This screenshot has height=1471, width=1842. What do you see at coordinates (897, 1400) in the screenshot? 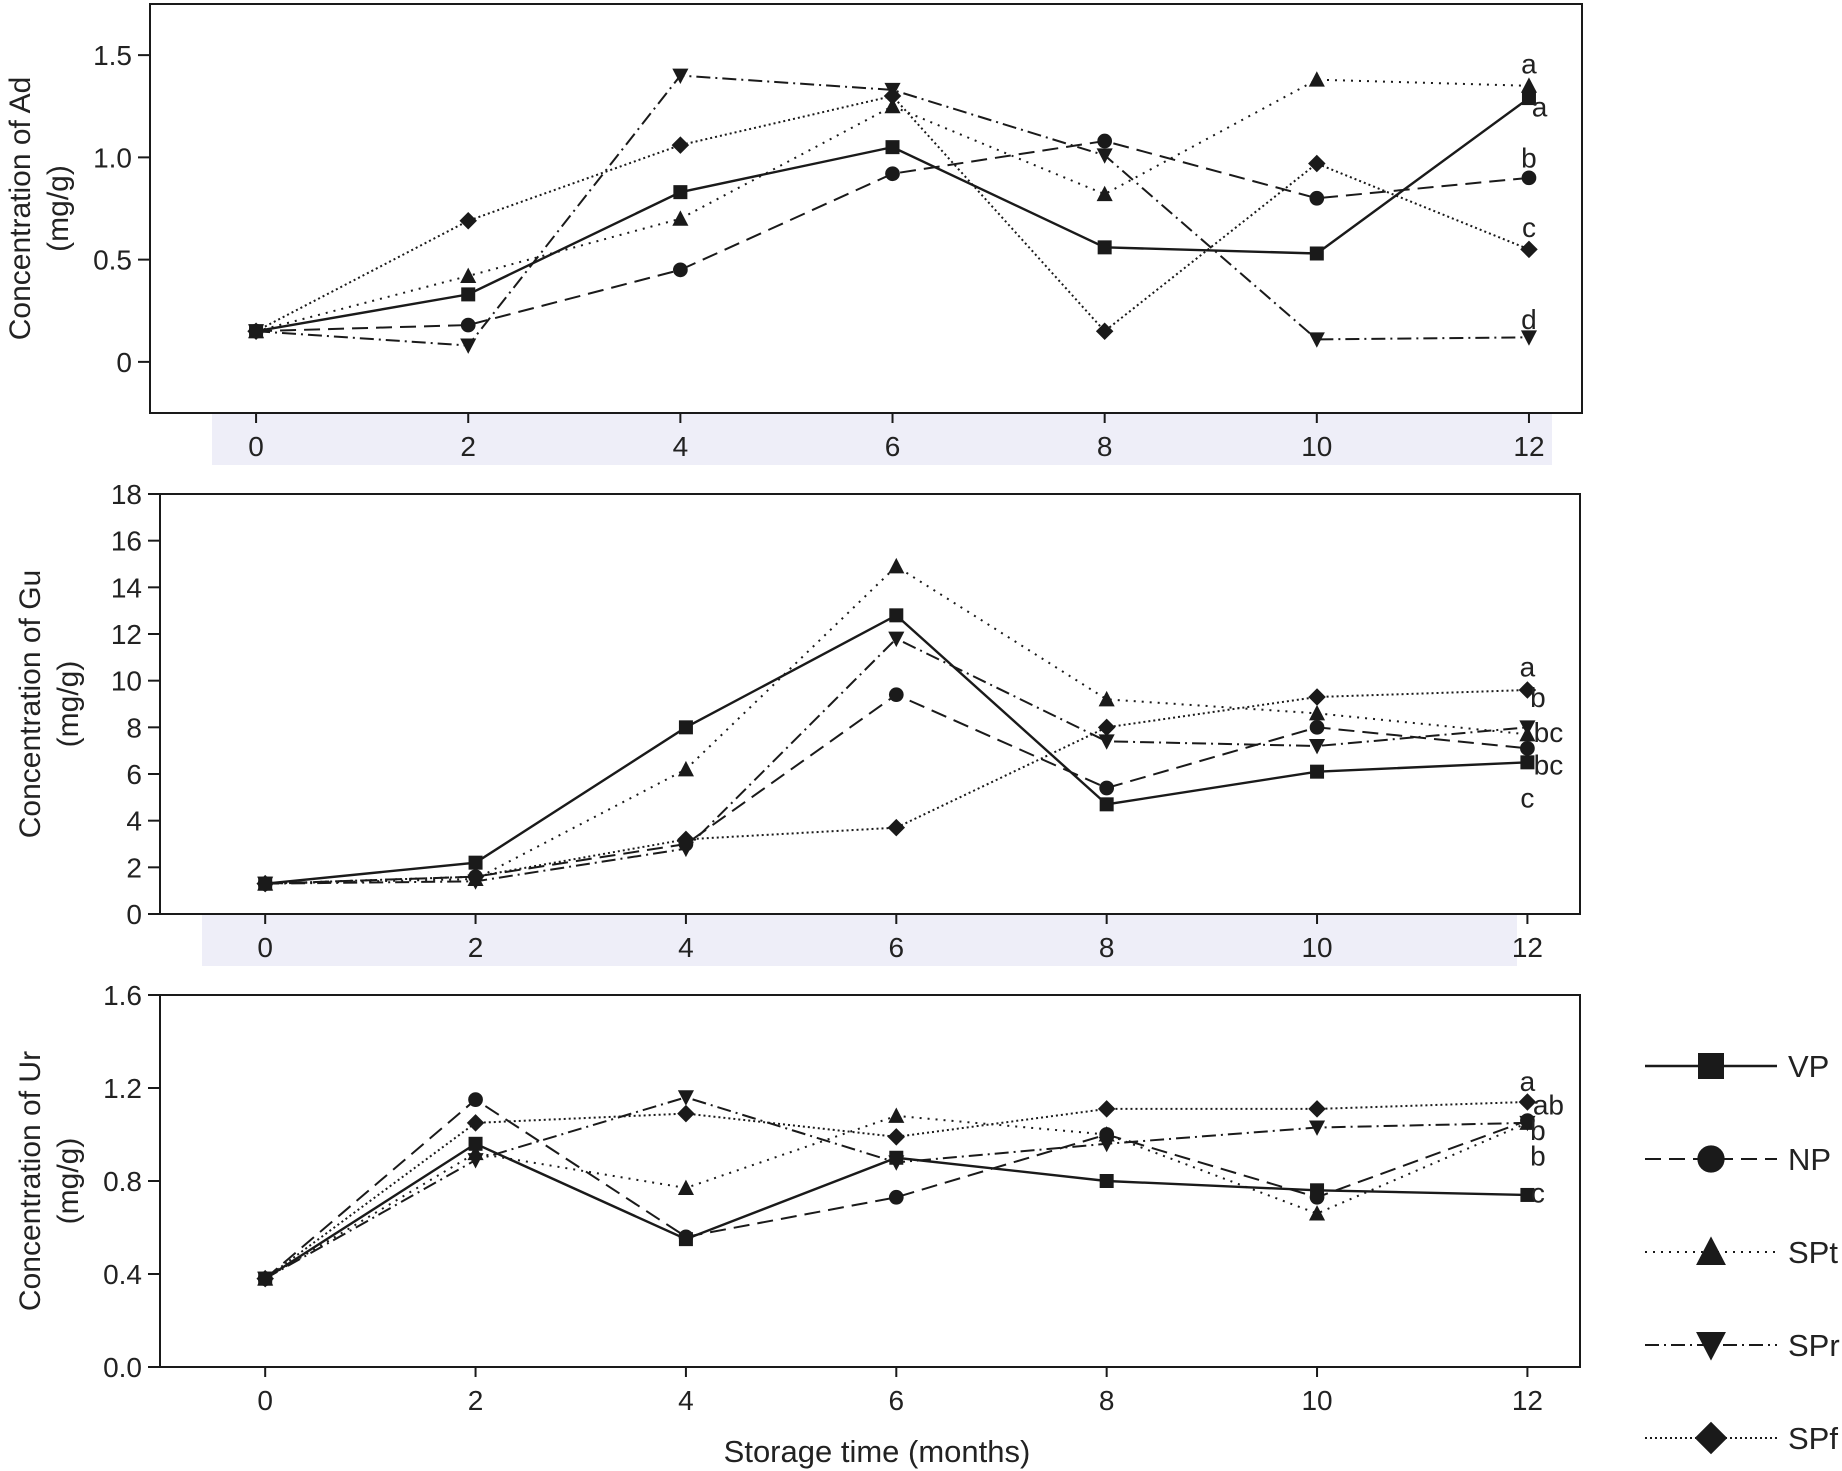
I see `x-tick-label: 6` at bounding box center [897, 1400].